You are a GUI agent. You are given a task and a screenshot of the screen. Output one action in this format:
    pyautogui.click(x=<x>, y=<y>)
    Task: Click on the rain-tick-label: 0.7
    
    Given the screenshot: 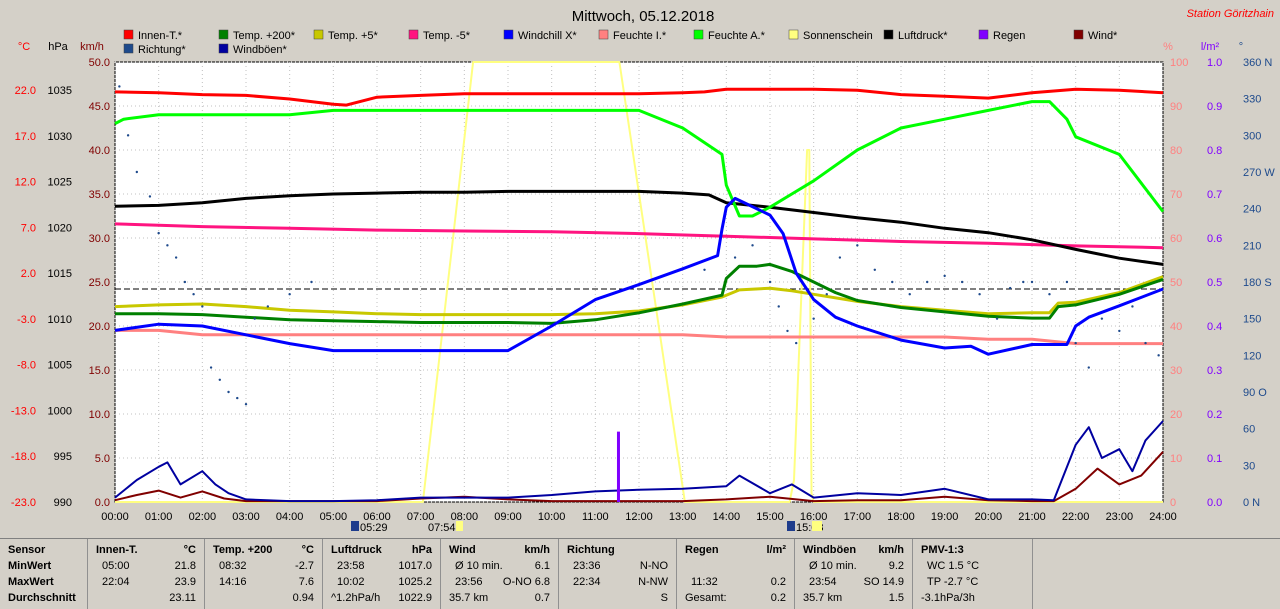 What is the action you would take?
    pyautogui.click(x=1214, y=195)
    